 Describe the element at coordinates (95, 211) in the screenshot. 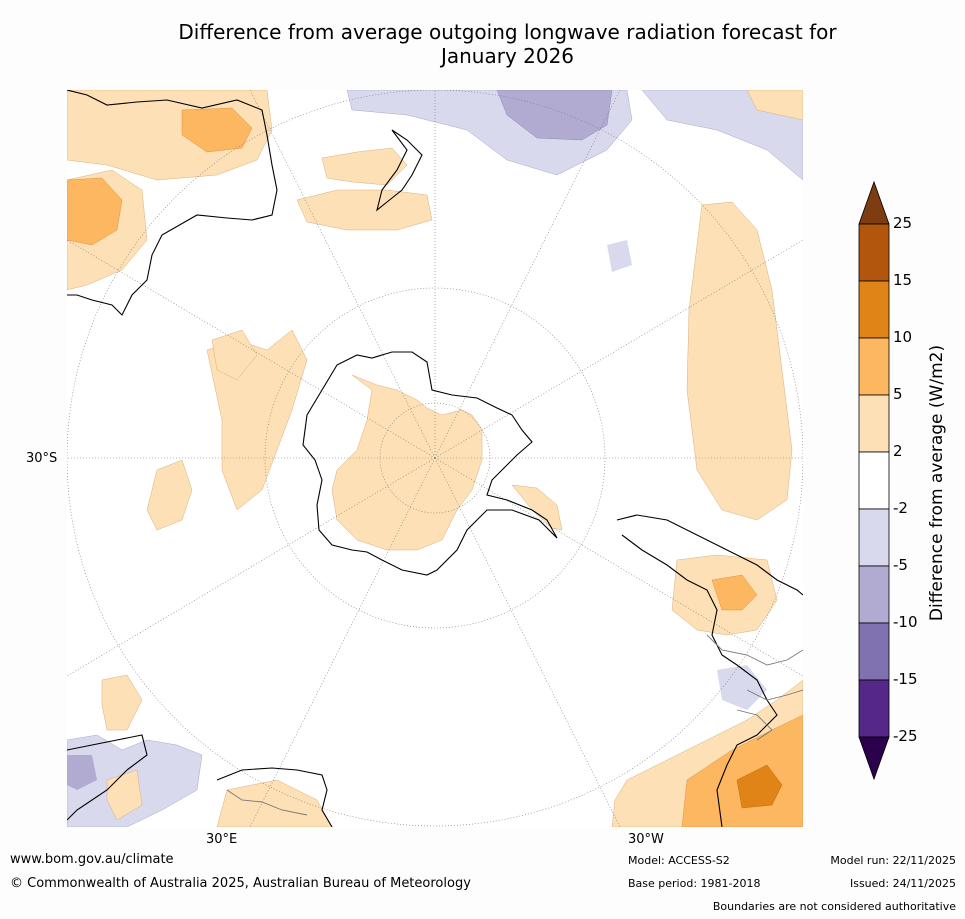

I see `anomaly-region-west-core` at that location.